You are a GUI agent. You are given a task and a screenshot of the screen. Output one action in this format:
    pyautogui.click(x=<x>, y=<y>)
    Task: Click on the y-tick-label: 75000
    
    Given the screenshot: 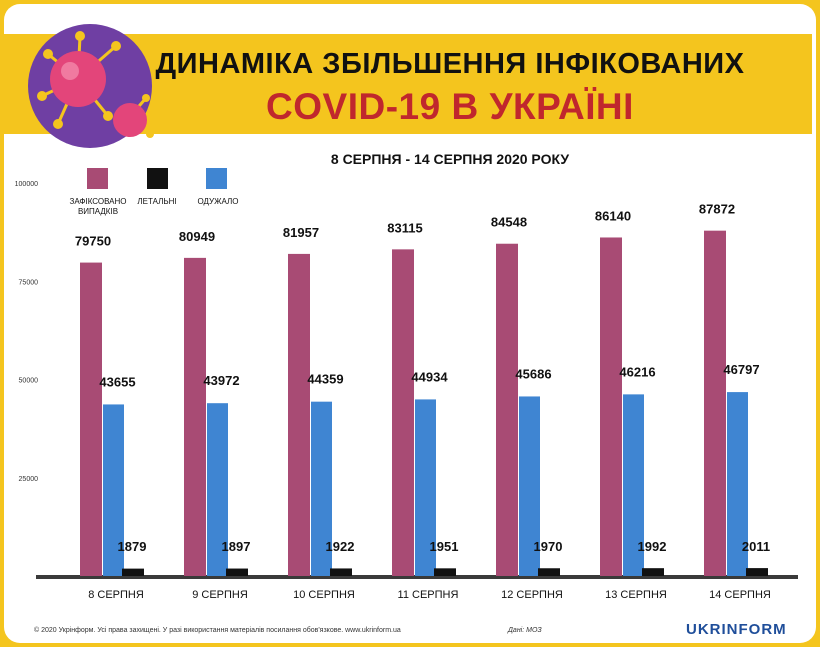 What is the action you would take?
    pyautogui.click(x=29, y=282)
    